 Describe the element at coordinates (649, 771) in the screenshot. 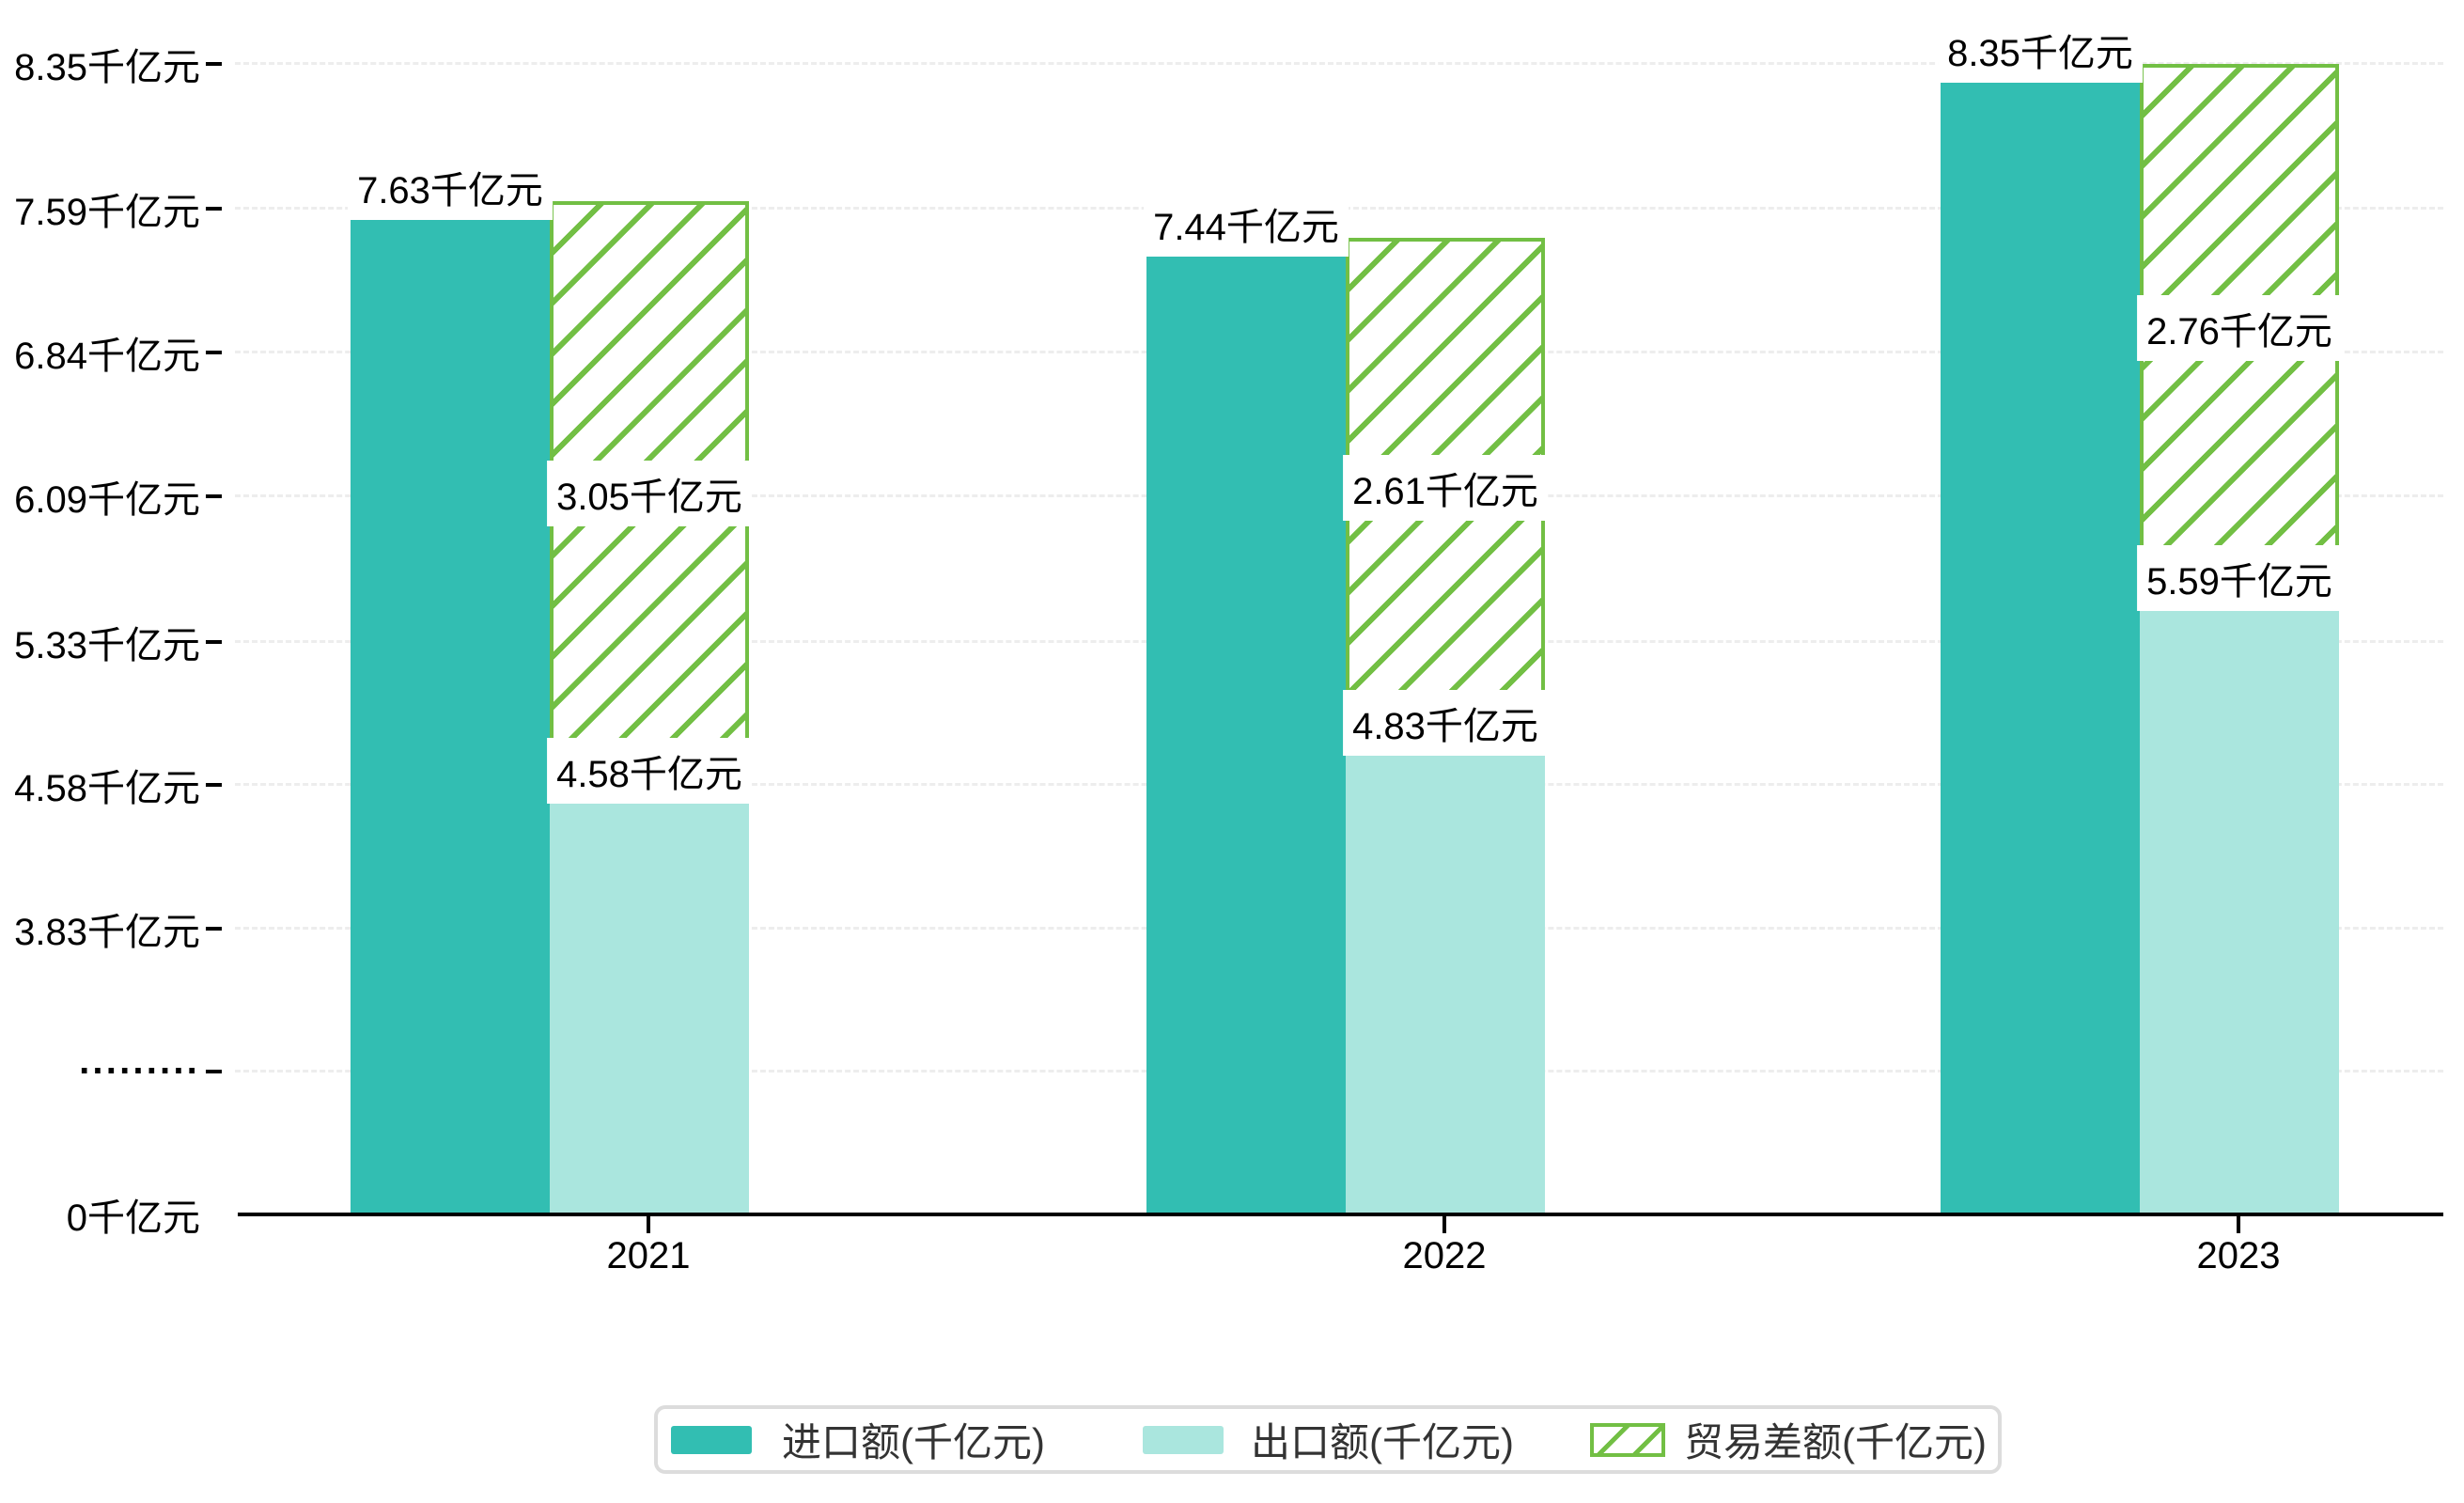

I see `value-label-export-2021: 4.58千亿元` at that location.